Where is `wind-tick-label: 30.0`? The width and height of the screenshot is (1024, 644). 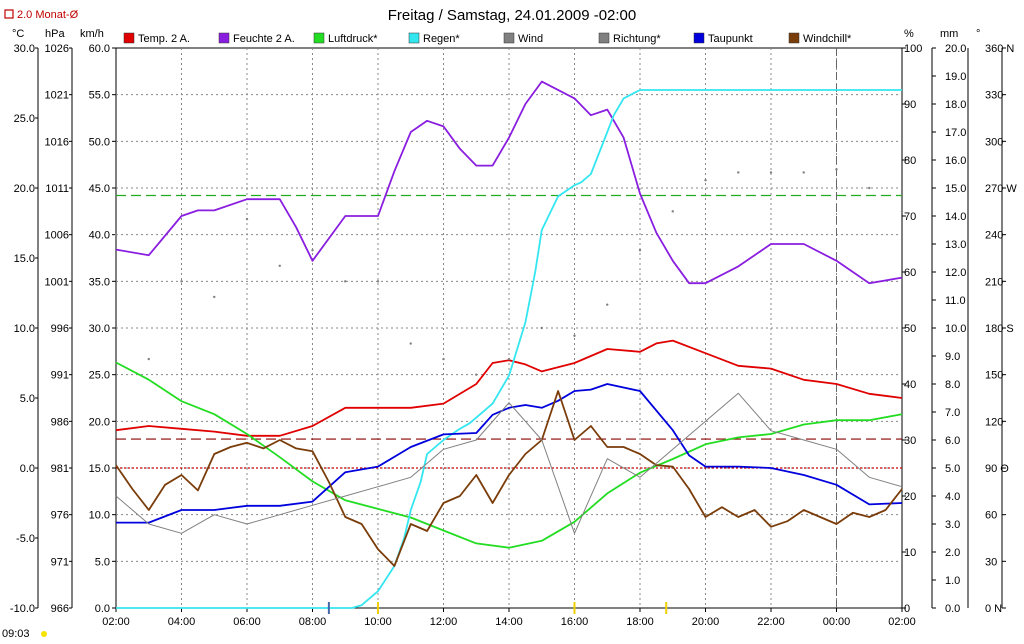
wind-tick-label: 30.0 is located at coordinates (99, 329).